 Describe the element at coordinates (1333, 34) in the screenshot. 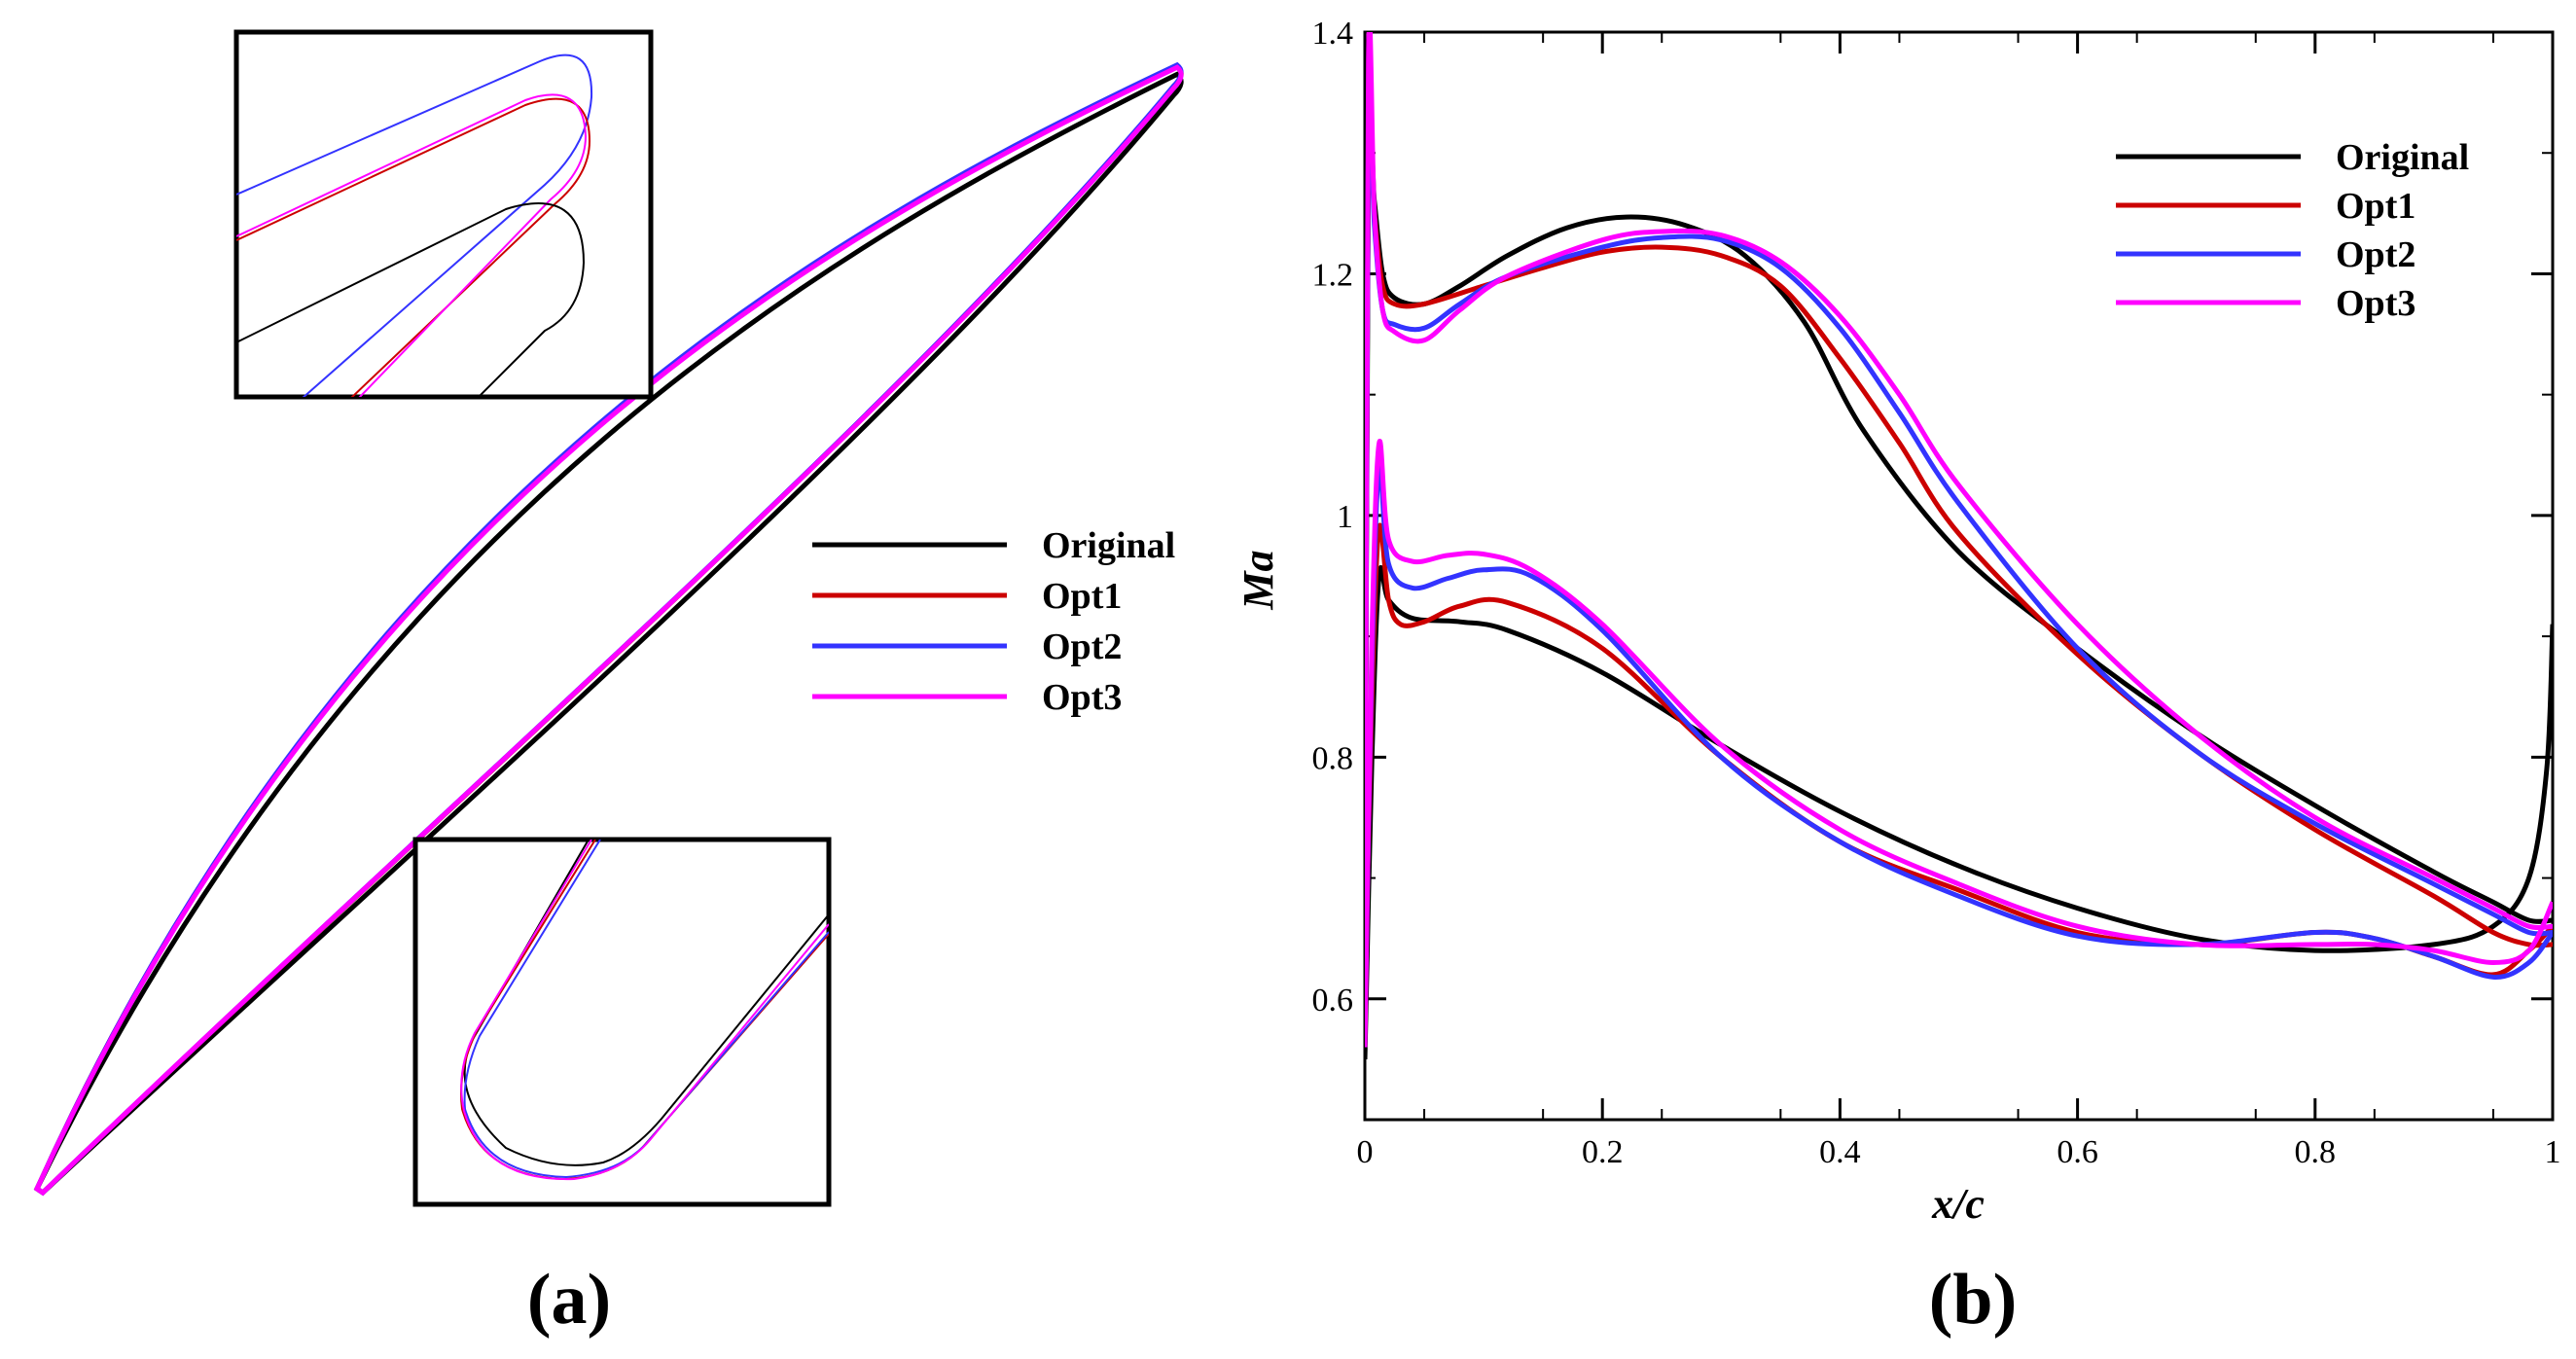

I see `y-tick-label: 1.4` at that location.